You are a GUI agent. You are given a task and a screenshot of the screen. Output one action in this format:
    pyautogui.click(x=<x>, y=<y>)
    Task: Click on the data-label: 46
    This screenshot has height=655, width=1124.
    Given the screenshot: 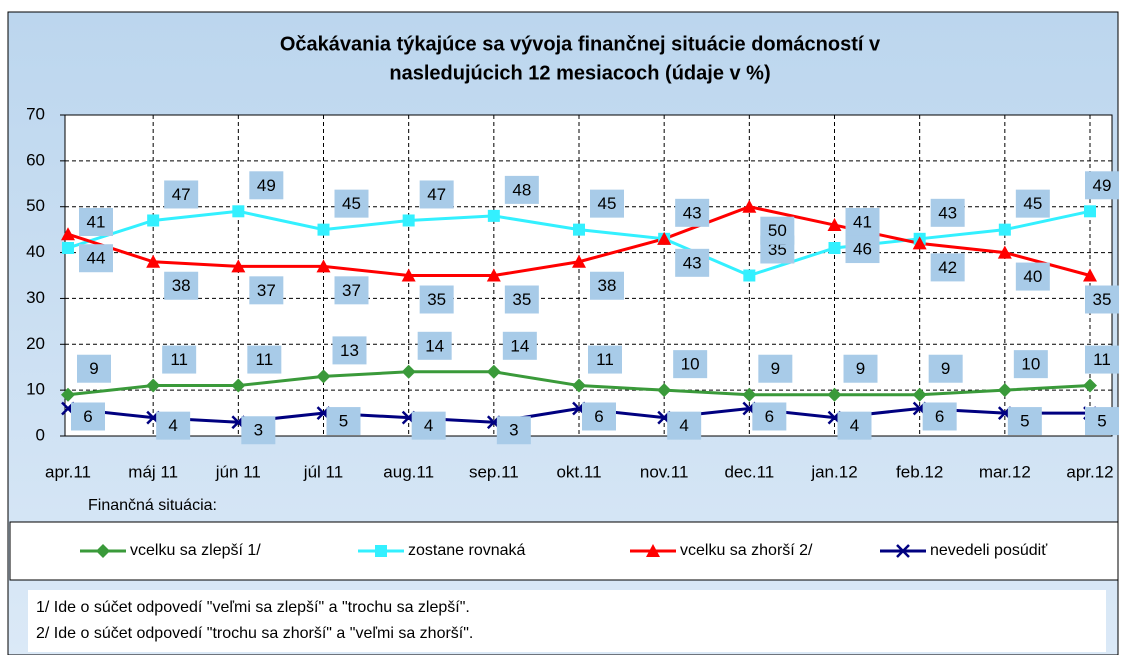 What is the action you would take?
    pyautogui.click(x=862, y=249)
    